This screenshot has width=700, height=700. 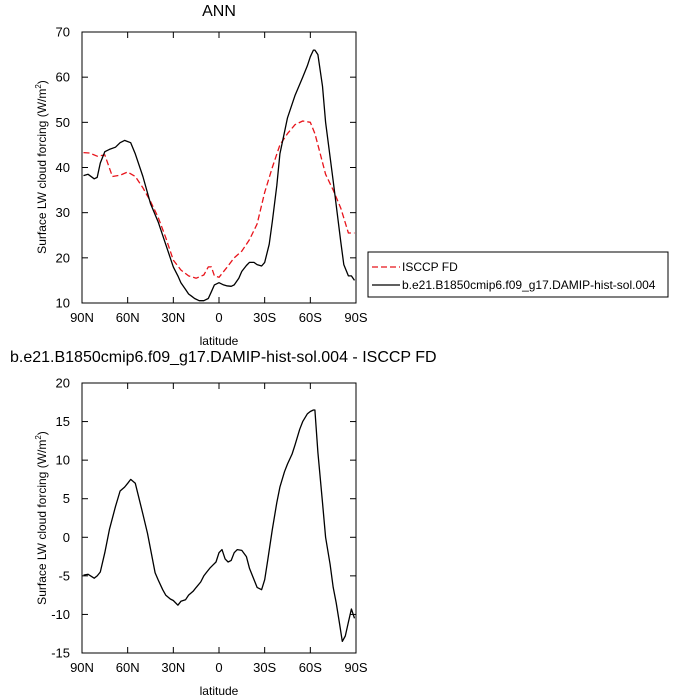 I want to click on y-tick-label: -10, so click(x=60, y=614).